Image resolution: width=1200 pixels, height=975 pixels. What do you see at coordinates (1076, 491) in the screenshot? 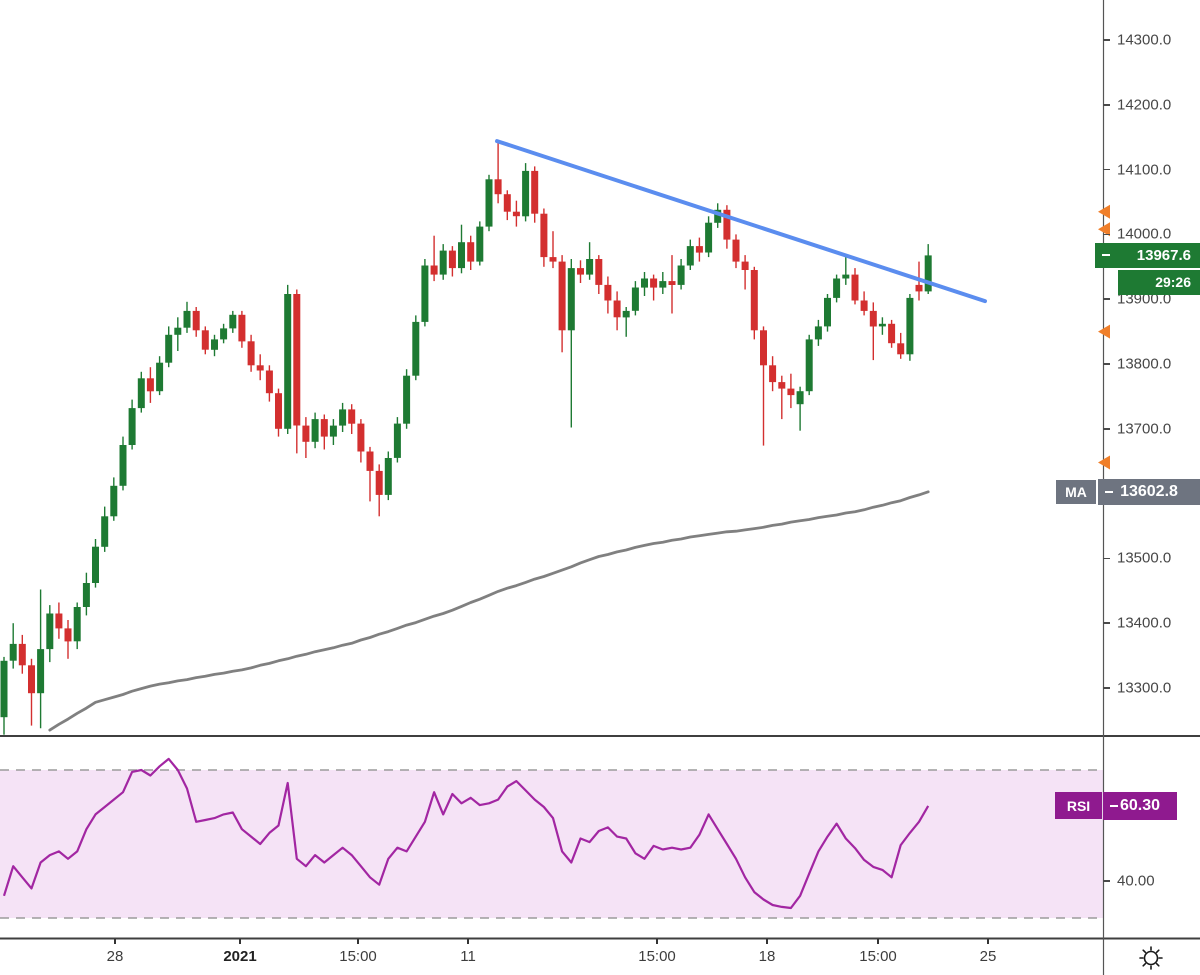
I see `ma-indicator-chip: MA` at bounding box center [1076, 491].